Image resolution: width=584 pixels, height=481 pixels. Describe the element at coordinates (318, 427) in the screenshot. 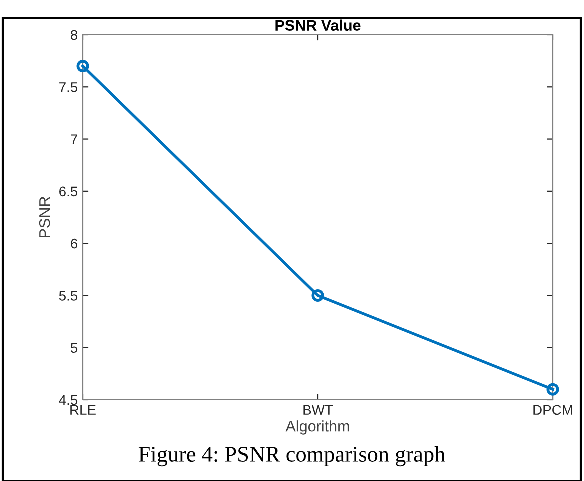

I see `x-axis-title: Algorithm` at that location.